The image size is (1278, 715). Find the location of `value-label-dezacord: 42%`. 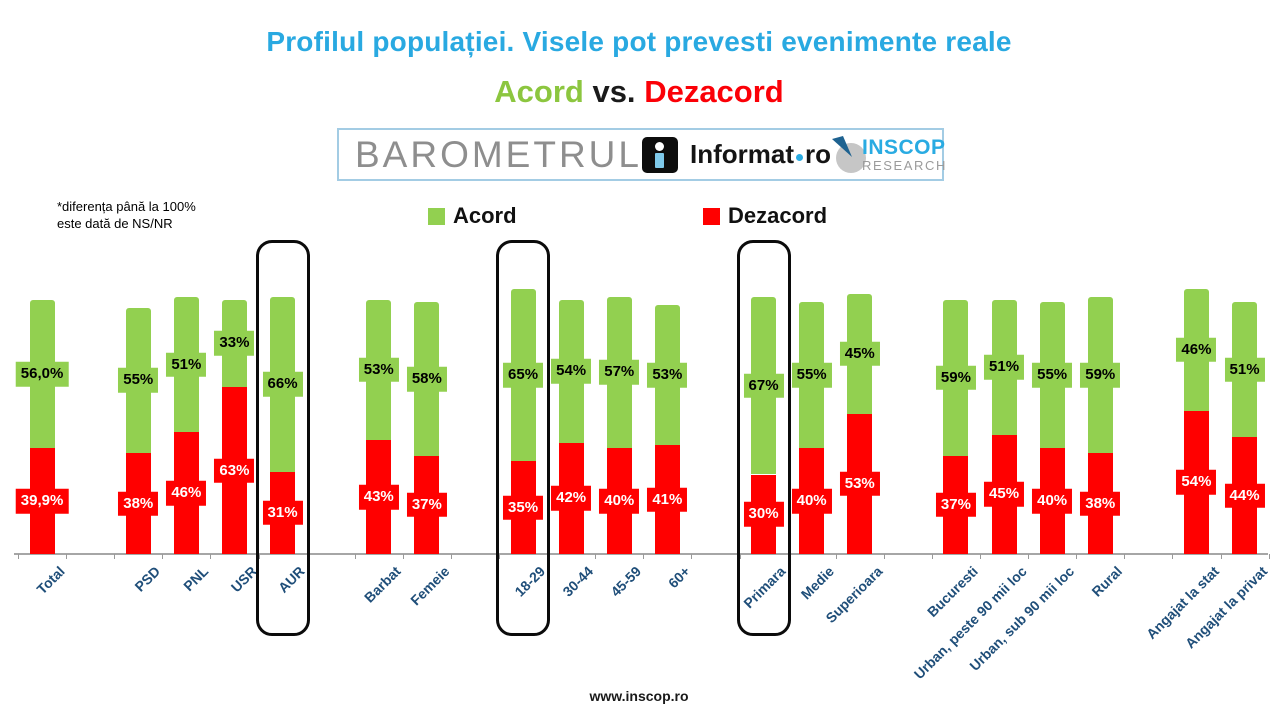

value-label-dezacord: 42% is located at coordinates (571, 498).